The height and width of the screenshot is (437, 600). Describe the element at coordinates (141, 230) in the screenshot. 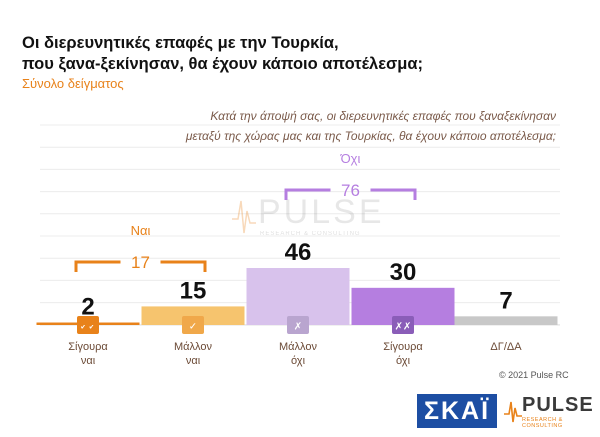

I see `group-label: Ναι` at that location.